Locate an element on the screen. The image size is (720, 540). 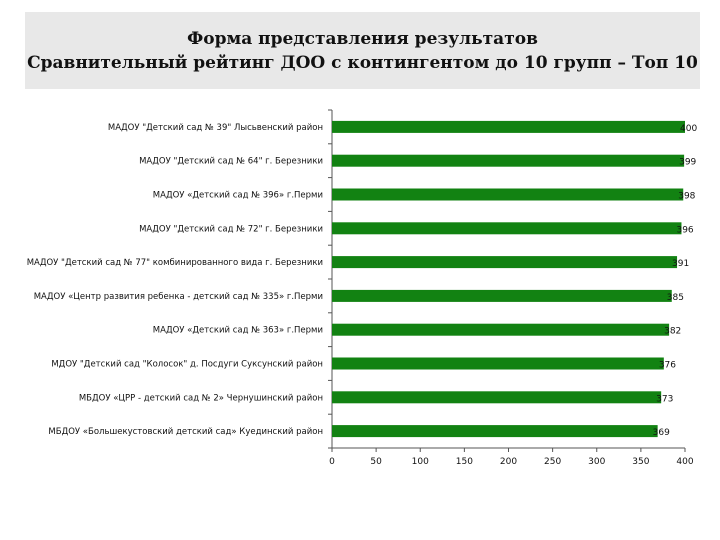
value-label: 369 is located at coordinates (661, 433).